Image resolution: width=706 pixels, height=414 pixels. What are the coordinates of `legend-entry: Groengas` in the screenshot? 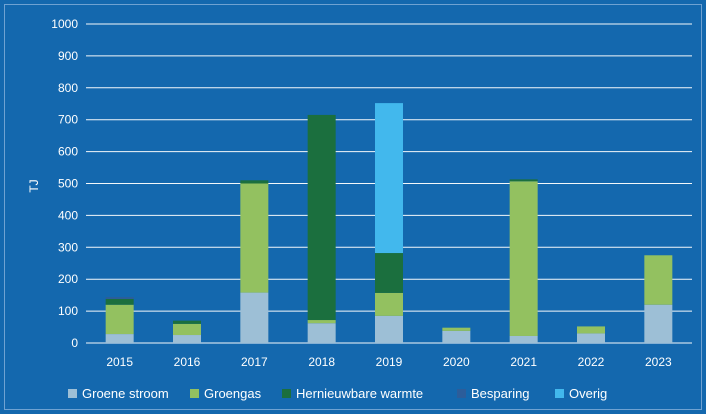 It's located at (233, 393).